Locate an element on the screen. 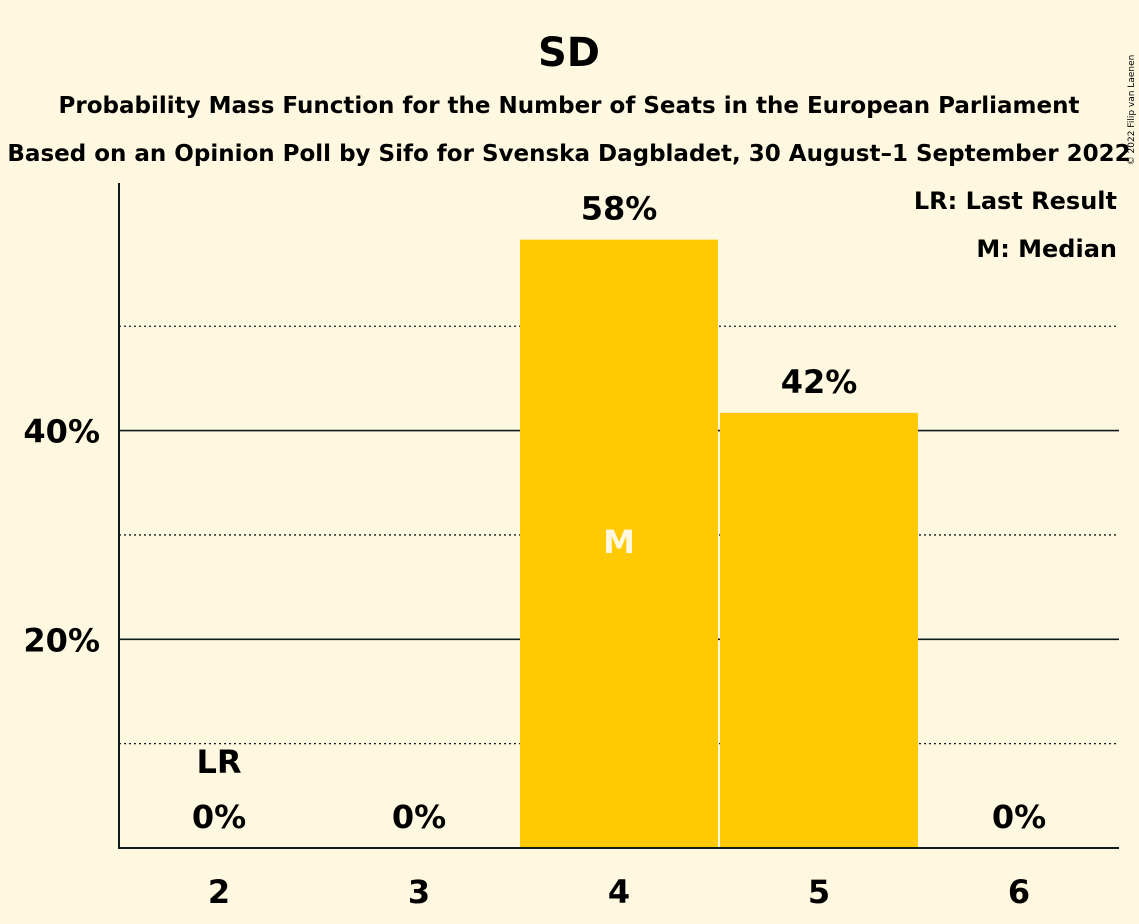 This screenshot has height=924, width=1139. x-tick-label-3: 3 is located at coordinates (419, 892).